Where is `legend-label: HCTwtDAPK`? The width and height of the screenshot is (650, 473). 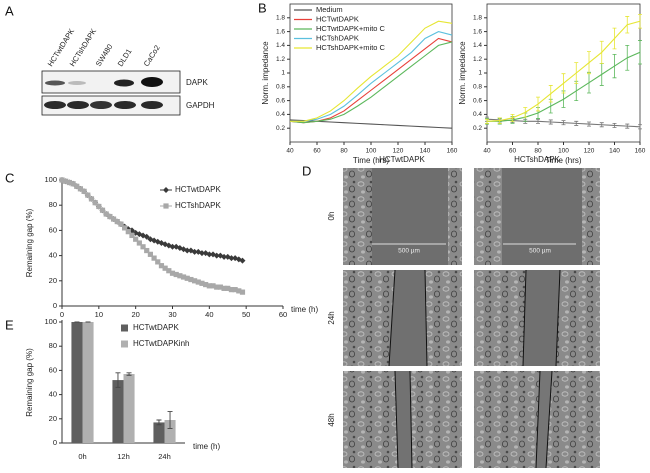
legend-label: HCTwtDAPK is located at coordinates (156, 327).